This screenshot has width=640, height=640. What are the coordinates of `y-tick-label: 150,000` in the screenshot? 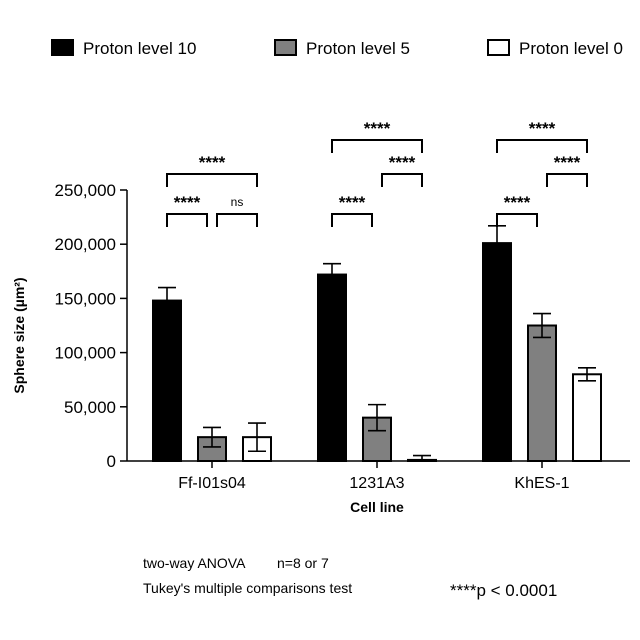 It's located at (85, 298).